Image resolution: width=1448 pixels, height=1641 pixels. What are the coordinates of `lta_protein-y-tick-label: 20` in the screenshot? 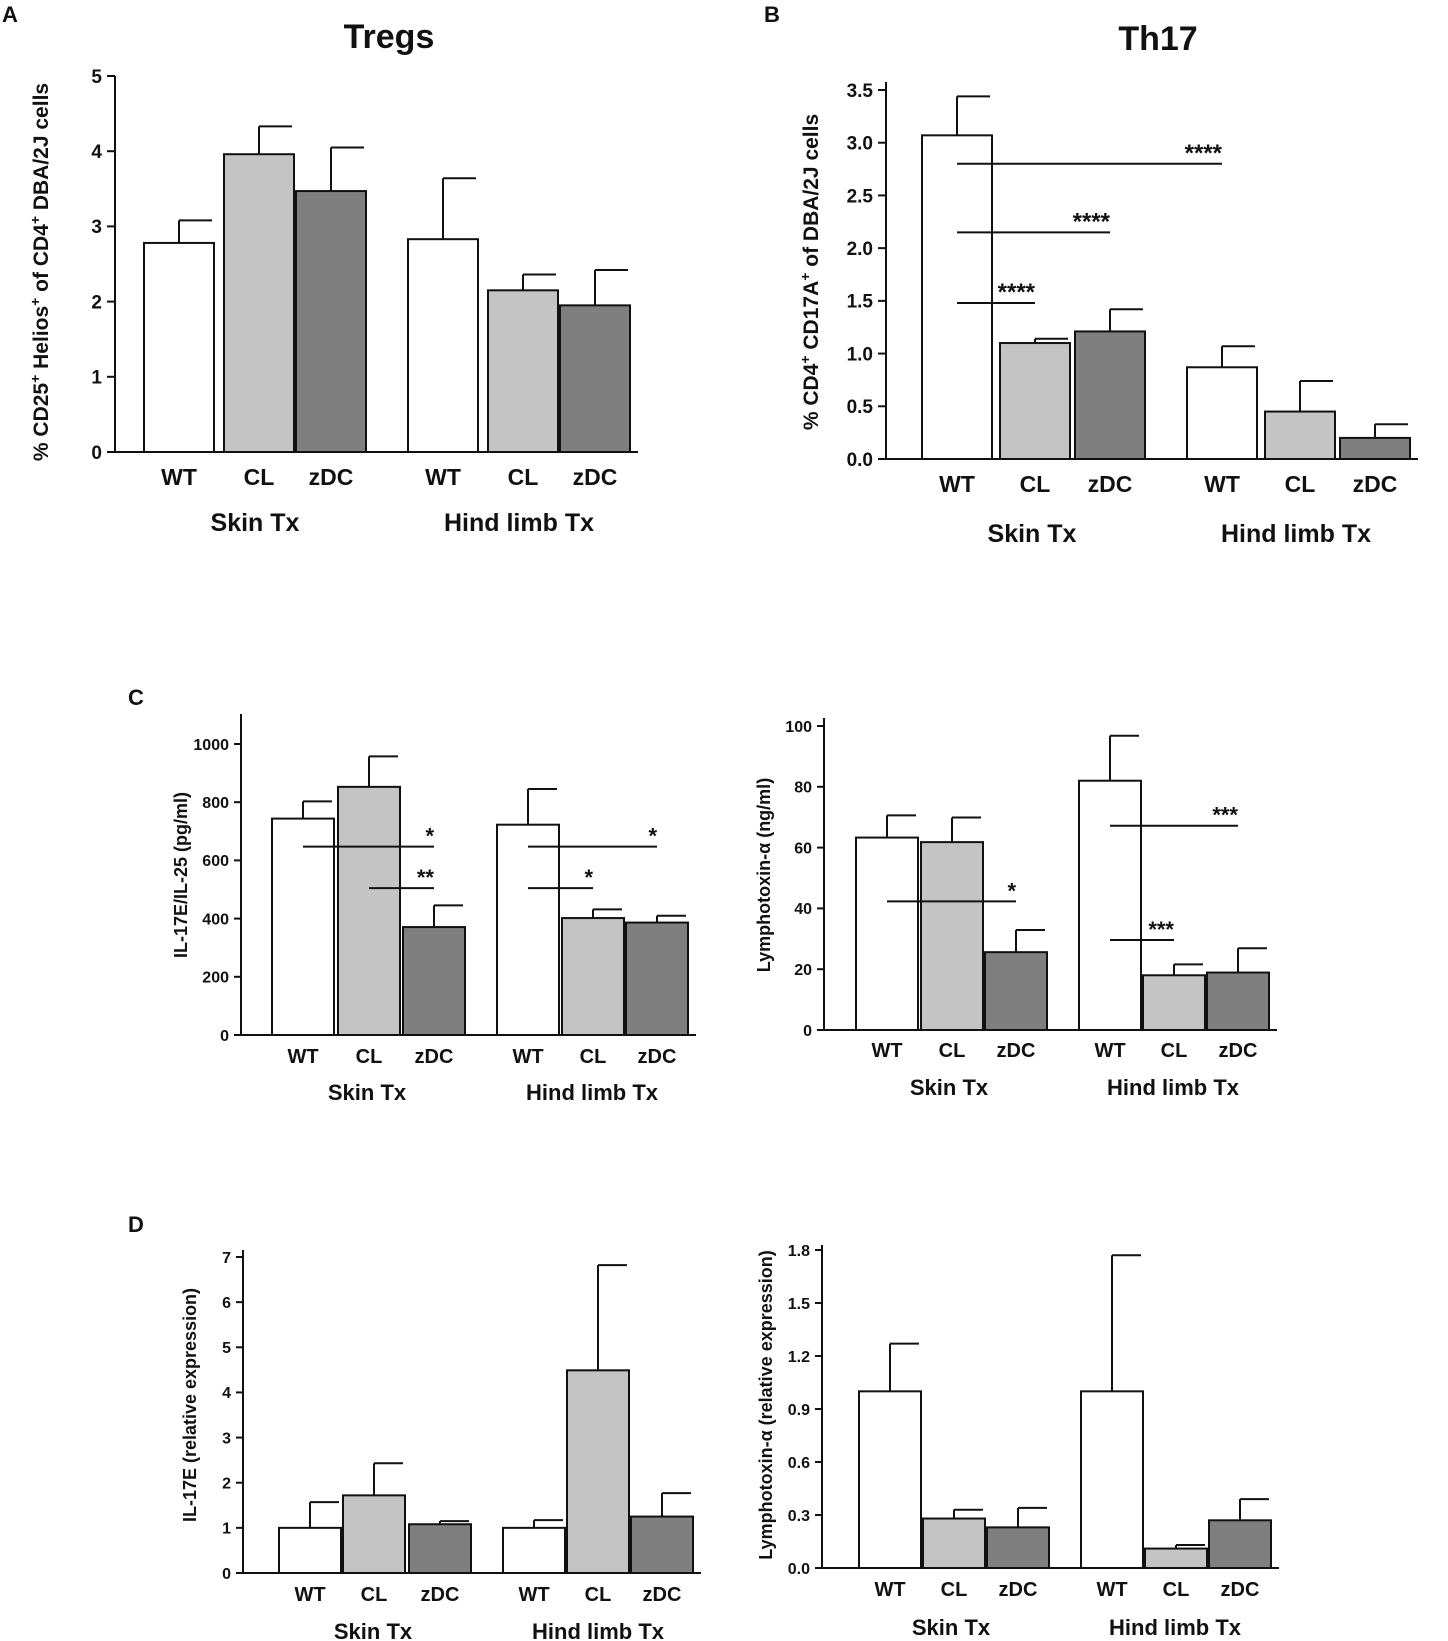 It's located at (803, 970).